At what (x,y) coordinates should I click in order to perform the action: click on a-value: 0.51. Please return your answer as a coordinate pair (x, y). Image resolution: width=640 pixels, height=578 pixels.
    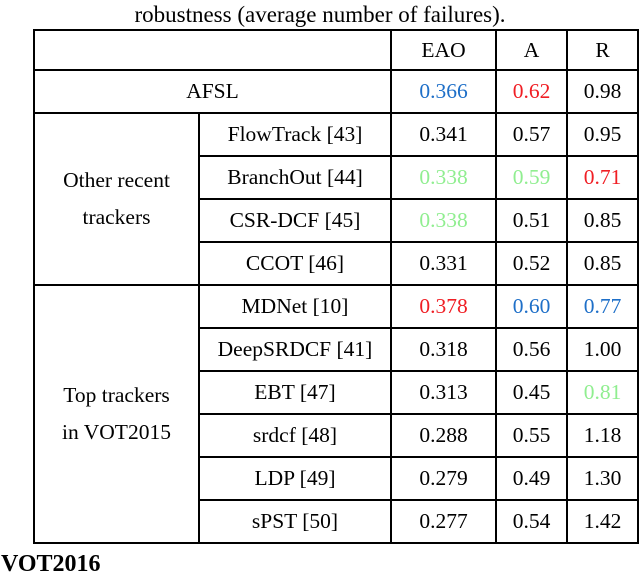
    Looking at the image, I should click on (531, 220).